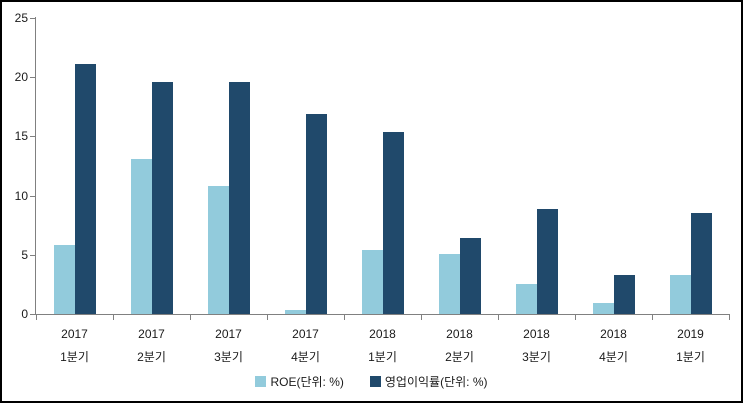 The height and width of the screenshot is (403, 743). Describe the element at coordinates (24, 314) in the screenshot. I see `y-tick-label: 0` at that location.